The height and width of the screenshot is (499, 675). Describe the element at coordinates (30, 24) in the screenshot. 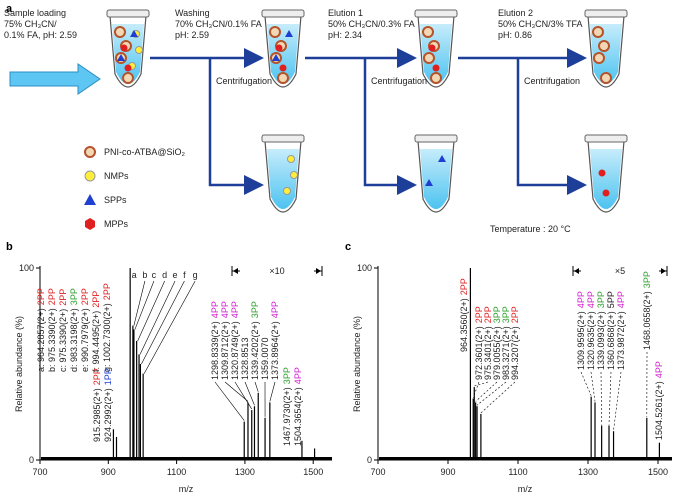

I see `step-condition: 75% CH₃CN/` at that location.